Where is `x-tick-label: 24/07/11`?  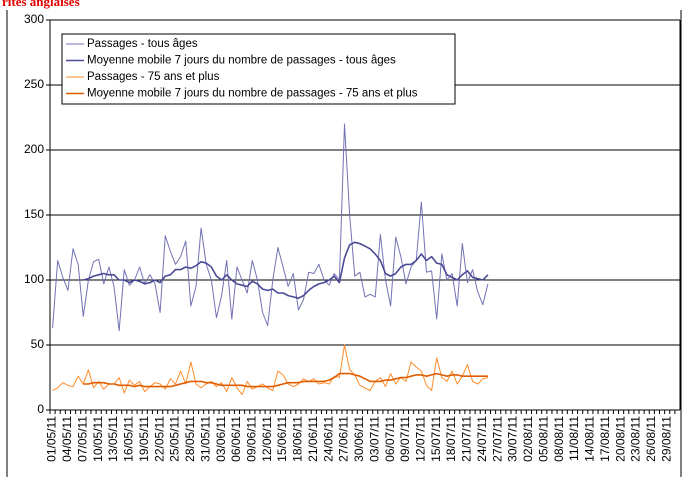
x-tick-label: 24/07/11 is located at coordinates (482, 439).